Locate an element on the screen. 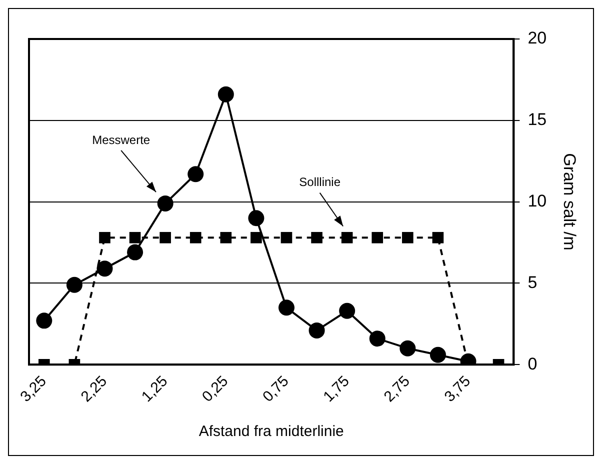 Image resolution: width=604 pixels, height=466 pixels. x-axis-title: Afstand fra midterlinie is located at coordinates (271, 431).